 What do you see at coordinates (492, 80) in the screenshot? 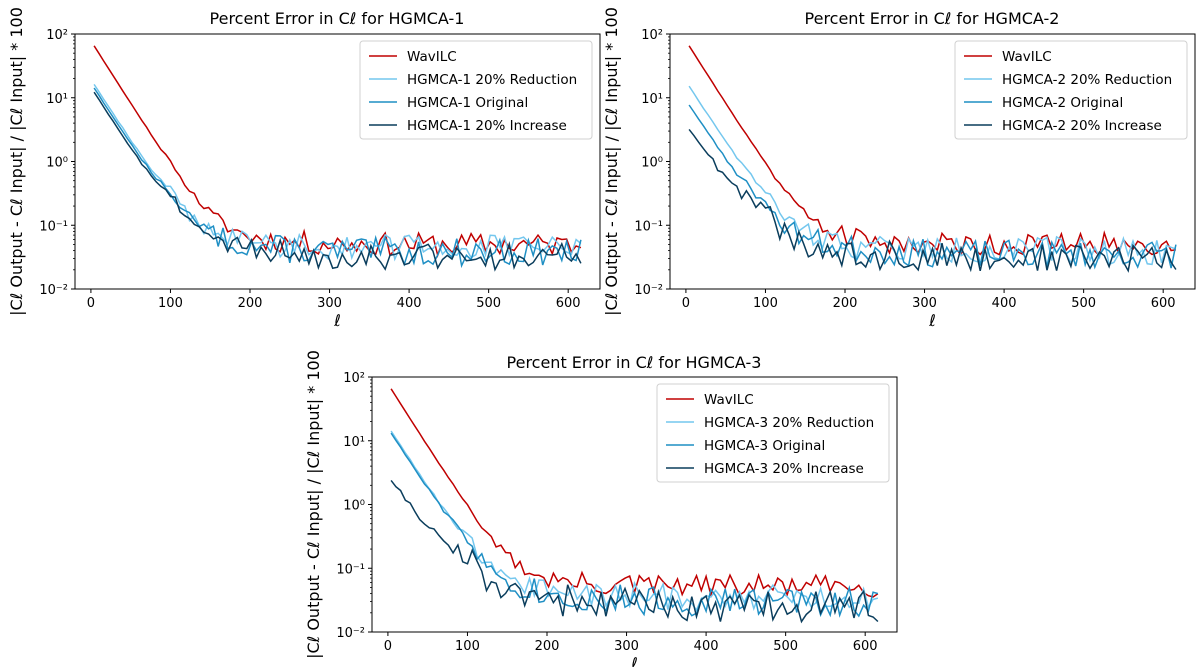
I see `legend-entry: HGMCA-1 20% Reduction` at bounding box center [492, 80].